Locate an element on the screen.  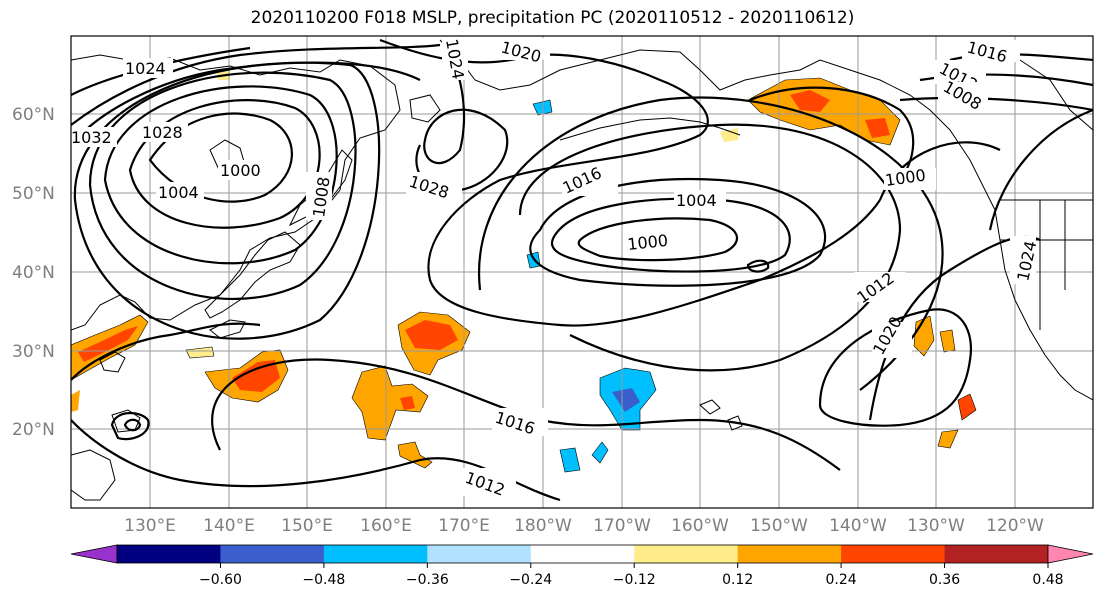
svg-text: 1028 is located at coordinates (162, 132).